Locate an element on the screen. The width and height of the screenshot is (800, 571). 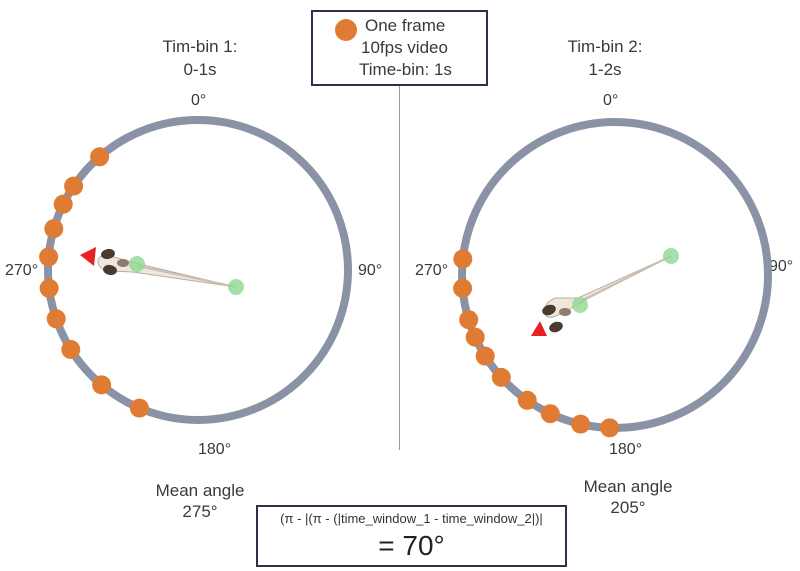
bin1-red-triangle-icon is located at coordinates (88, 256).